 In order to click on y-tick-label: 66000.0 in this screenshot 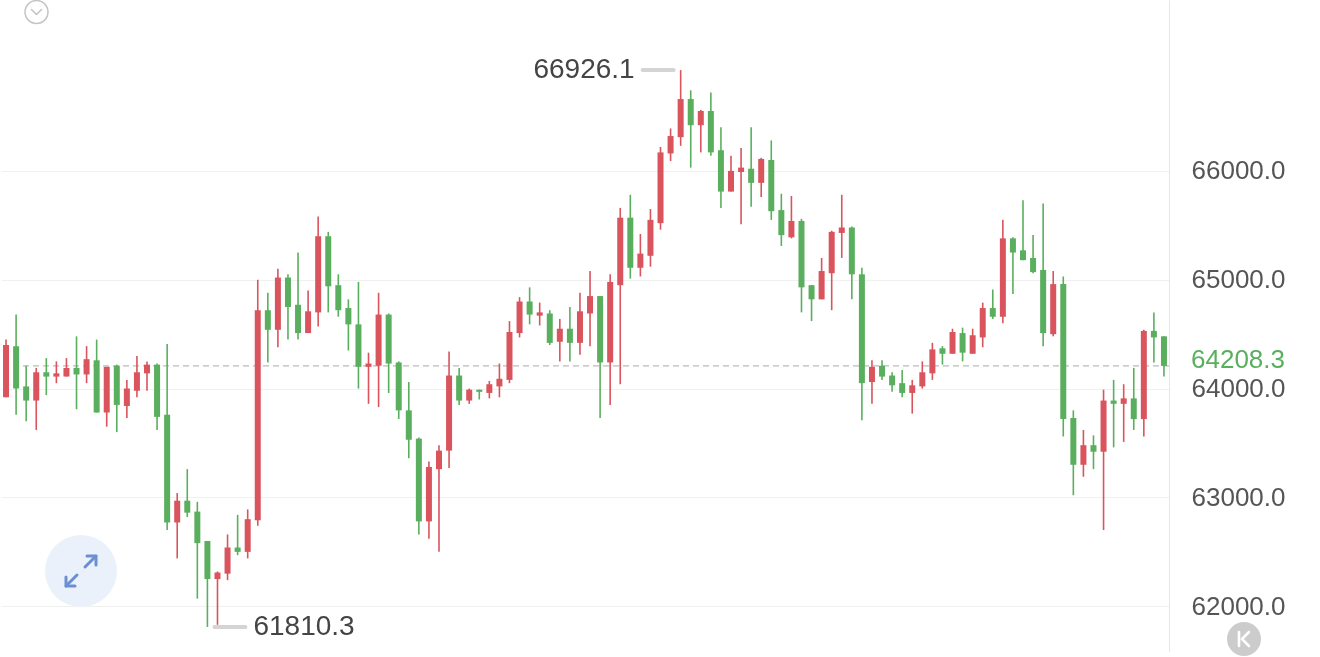, I will do `click(1238, 170)`.